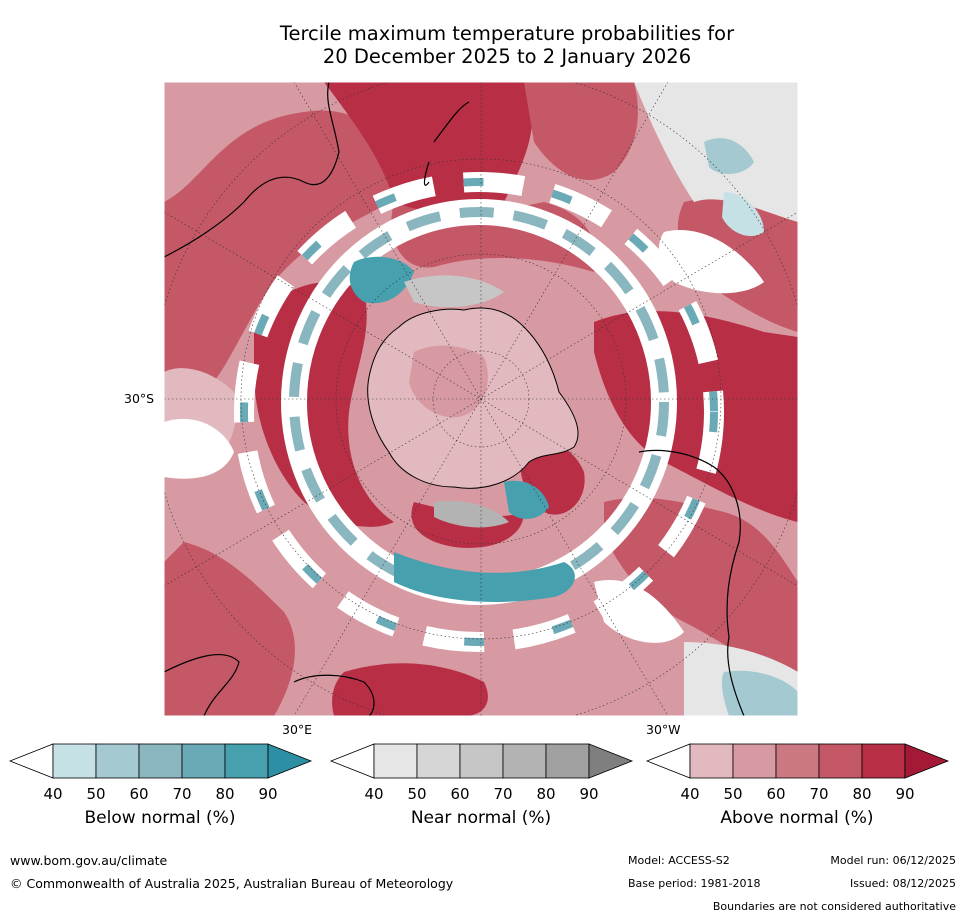 The width and height of the screenshot is (965, 919). What do you see at coordinates (663, 729) in the screenshot?
I see `longitude-label-west: 30°W` at bounding box center [663, 729].